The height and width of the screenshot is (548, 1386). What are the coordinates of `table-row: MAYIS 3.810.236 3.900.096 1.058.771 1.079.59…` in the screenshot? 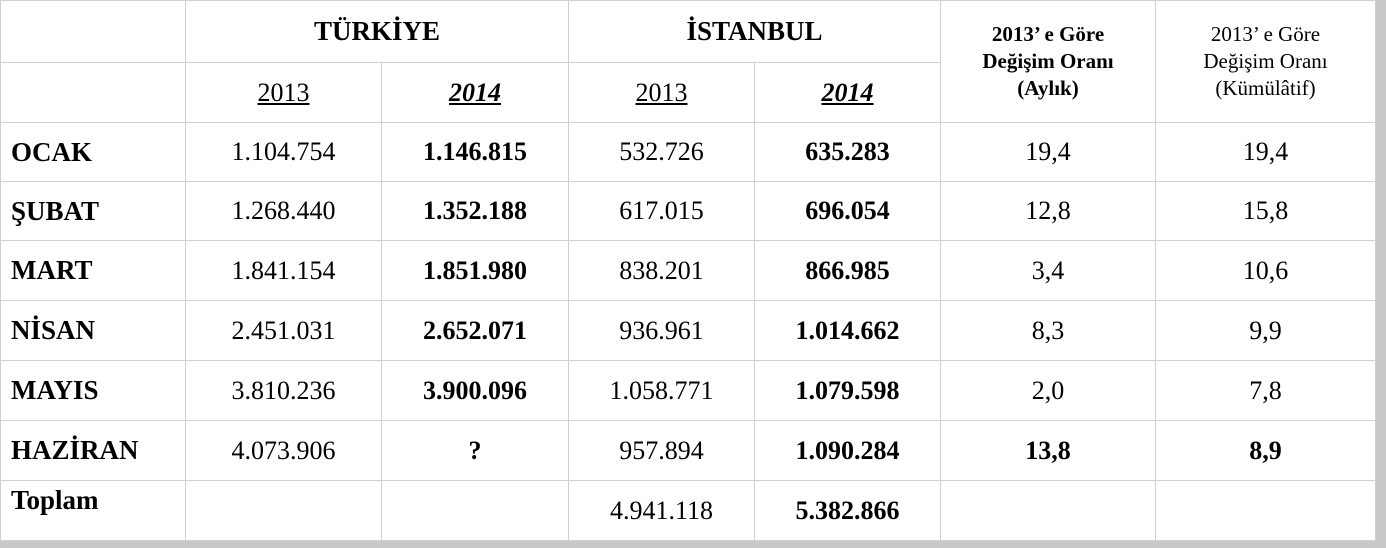 It's located at (688, 390).